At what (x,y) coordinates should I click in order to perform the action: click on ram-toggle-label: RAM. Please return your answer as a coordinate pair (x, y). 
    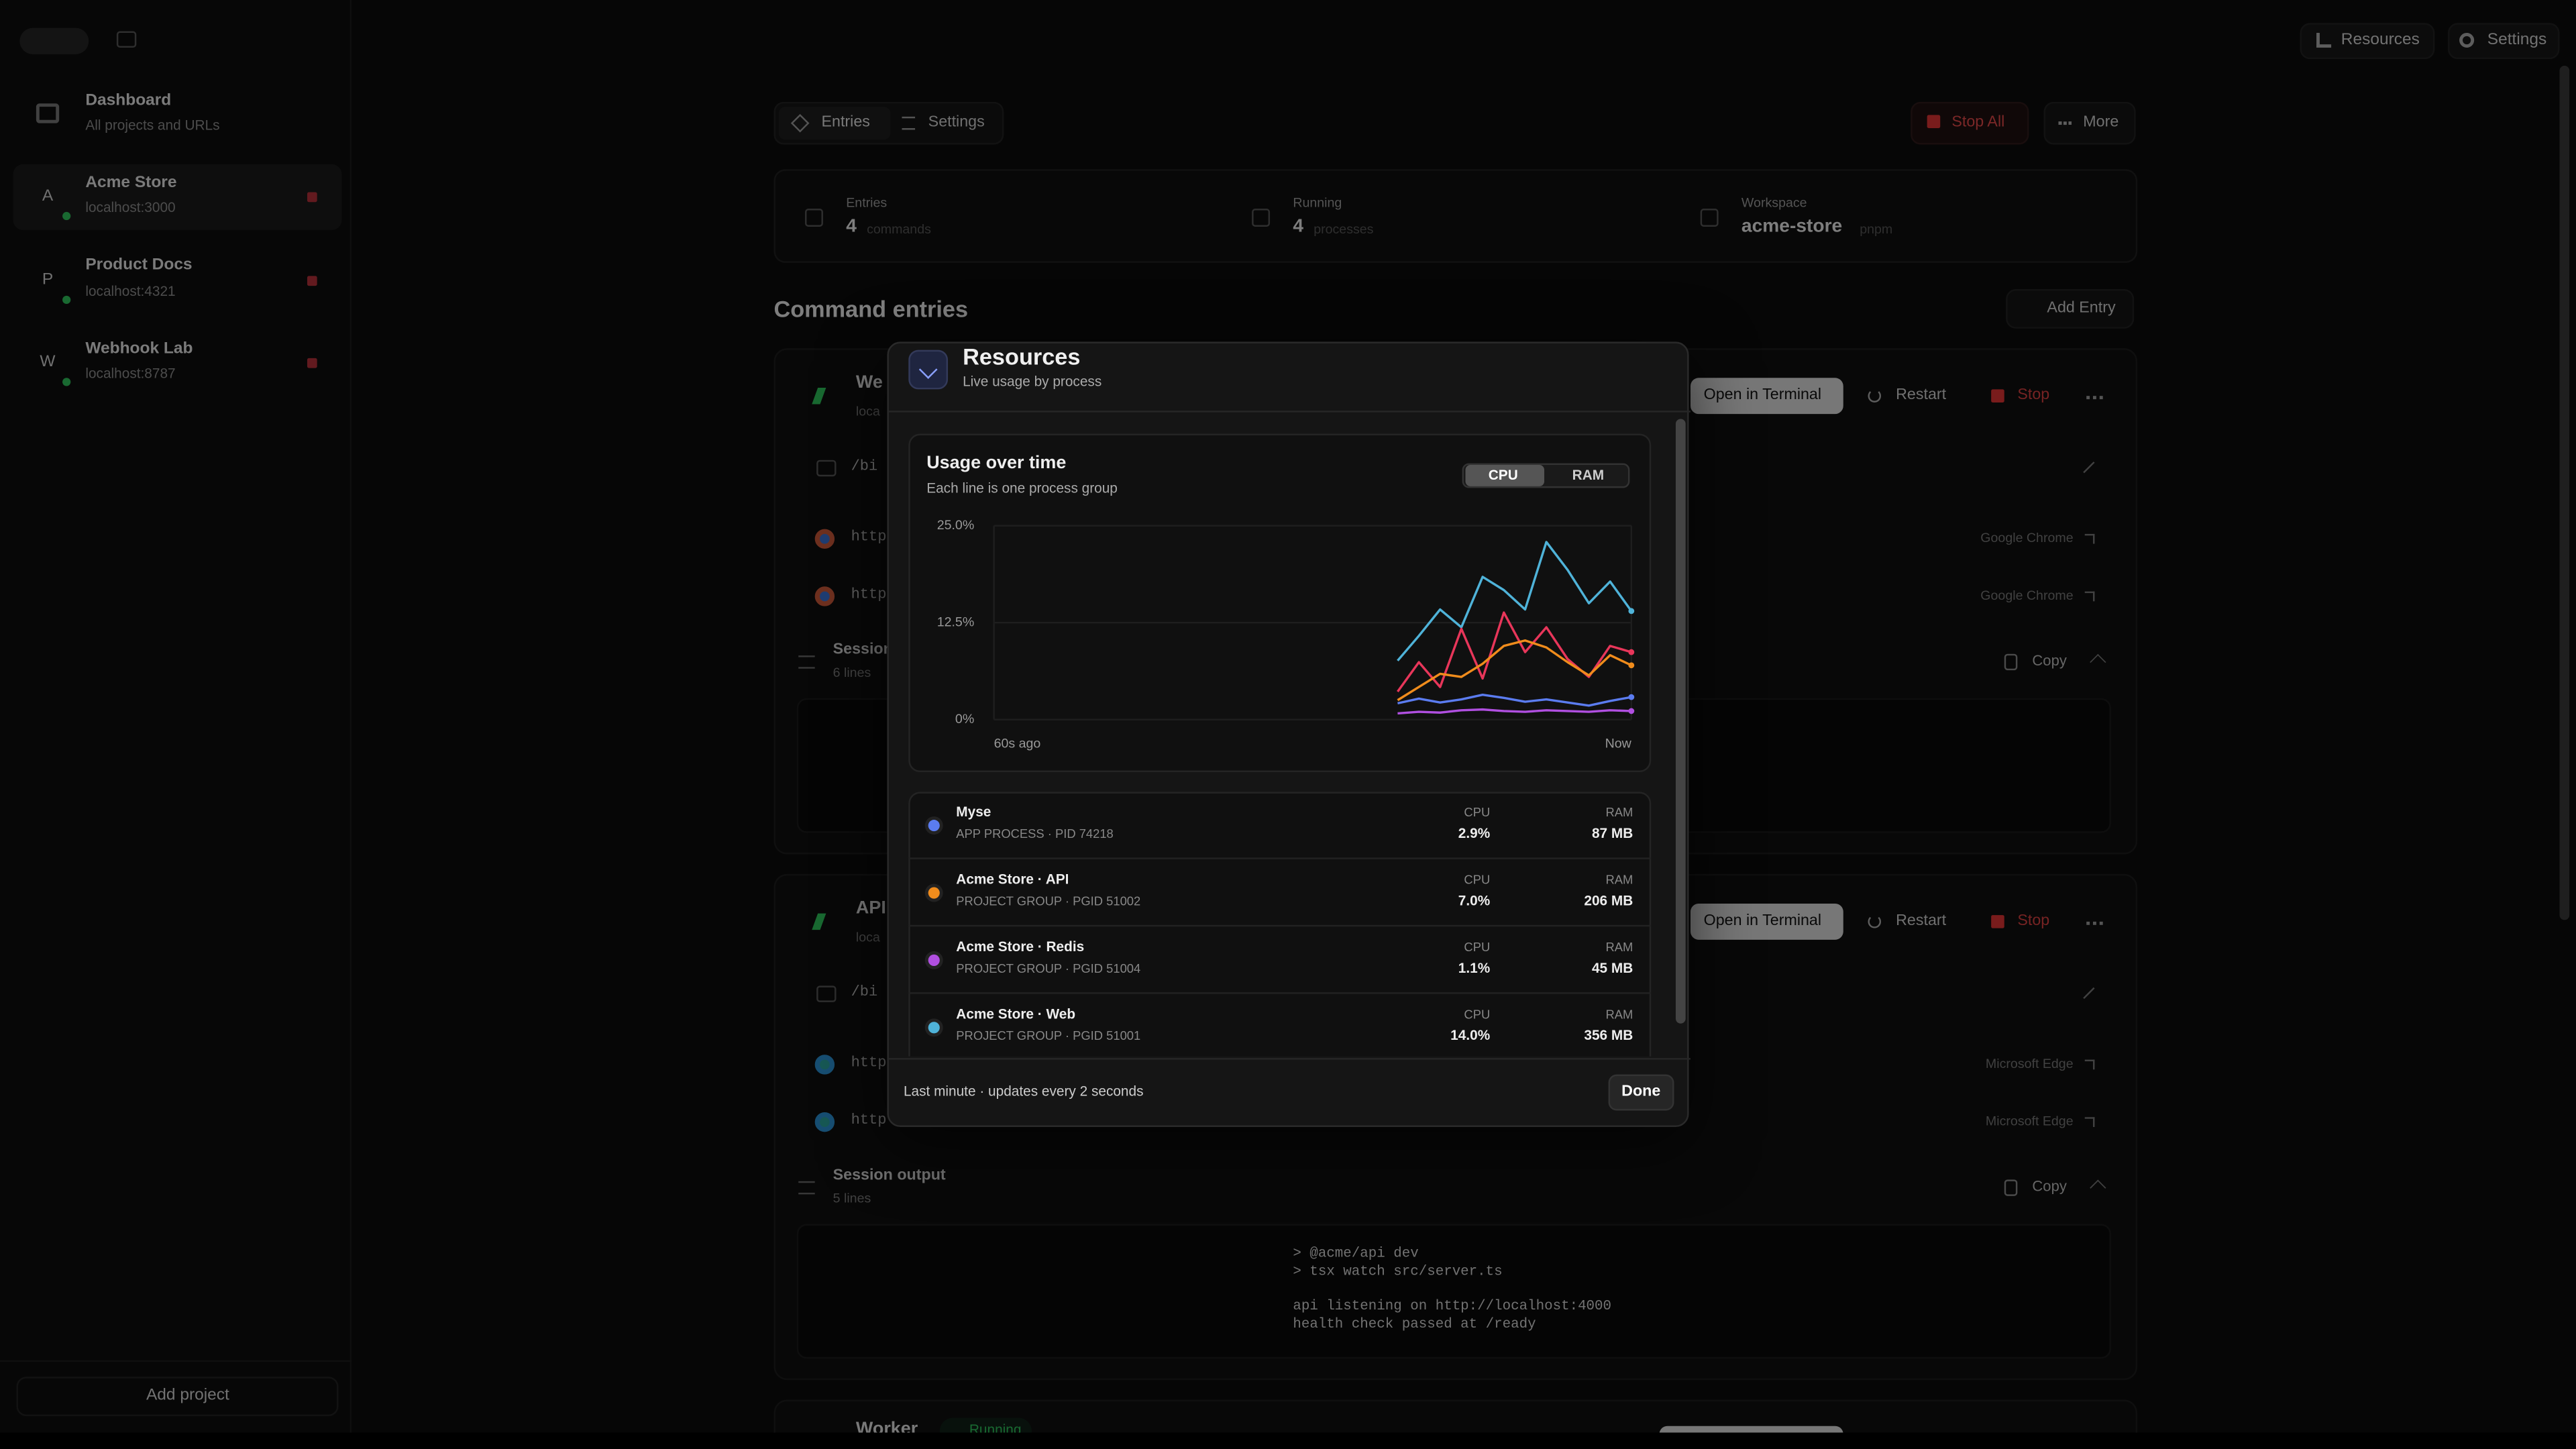
    Looking at the image, I should click on (1588, 475).